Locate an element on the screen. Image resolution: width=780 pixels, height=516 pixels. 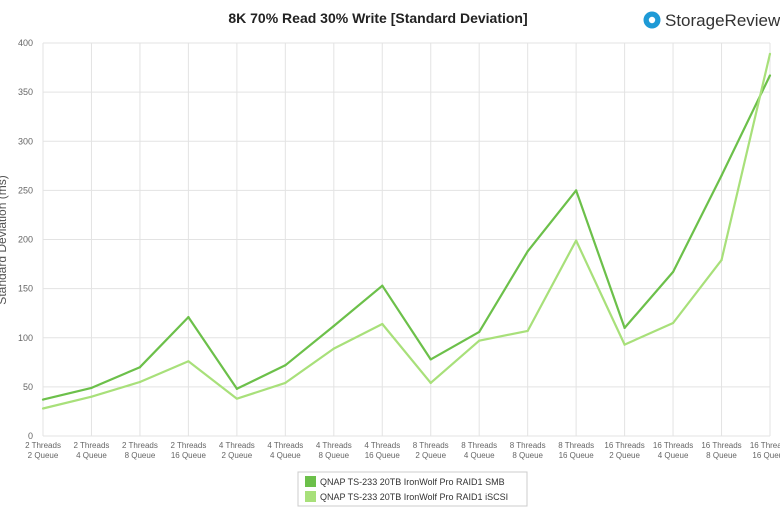
y-tick-label: 300 is located at coordinates (25, 141).